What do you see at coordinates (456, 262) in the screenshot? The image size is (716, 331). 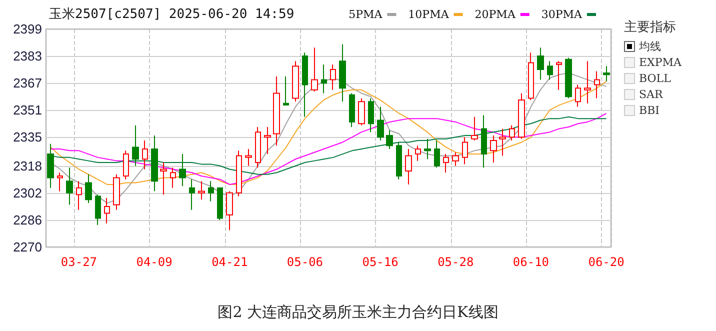 I see `x-tick-label: 05-28` at bounding box center [456, 262].